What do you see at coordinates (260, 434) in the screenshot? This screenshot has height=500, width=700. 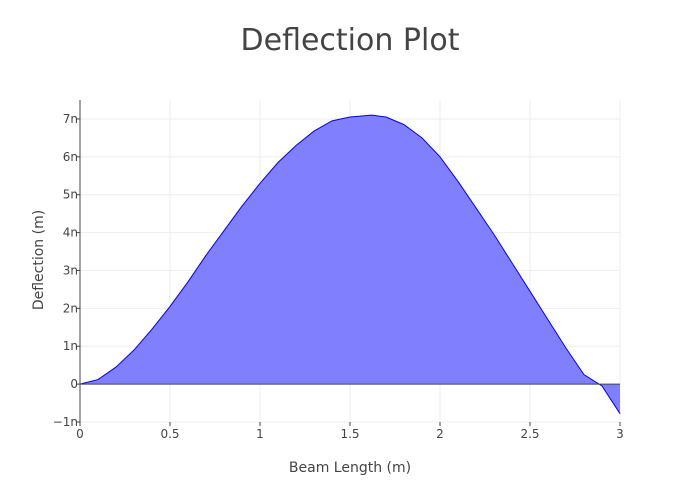 I see `x-tick-label: 1` at bounding box center [260, 434].